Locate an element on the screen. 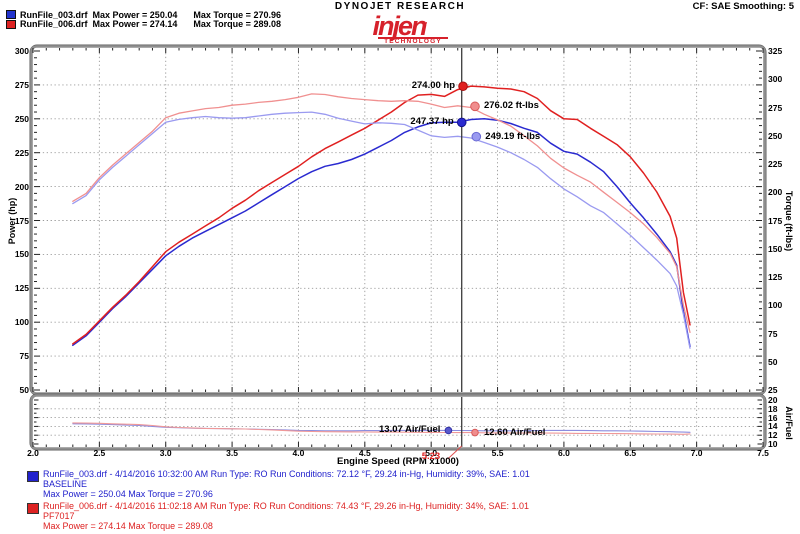 The image size is (800, 534). callout-airfuel-baseline: 13.07 Air/Fuel is located at coordinates (410, 430).